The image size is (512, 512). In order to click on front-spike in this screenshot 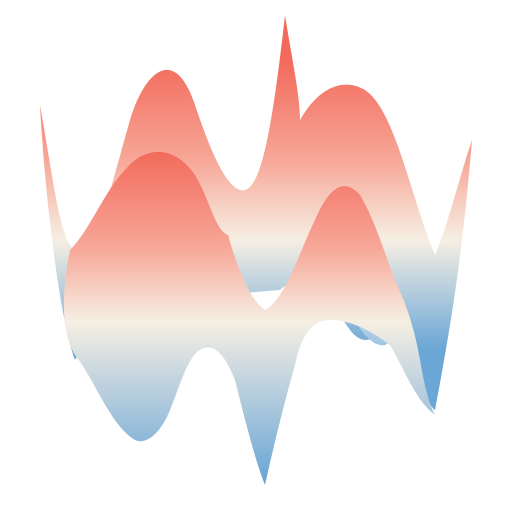, I will do `click(225, 282)`.